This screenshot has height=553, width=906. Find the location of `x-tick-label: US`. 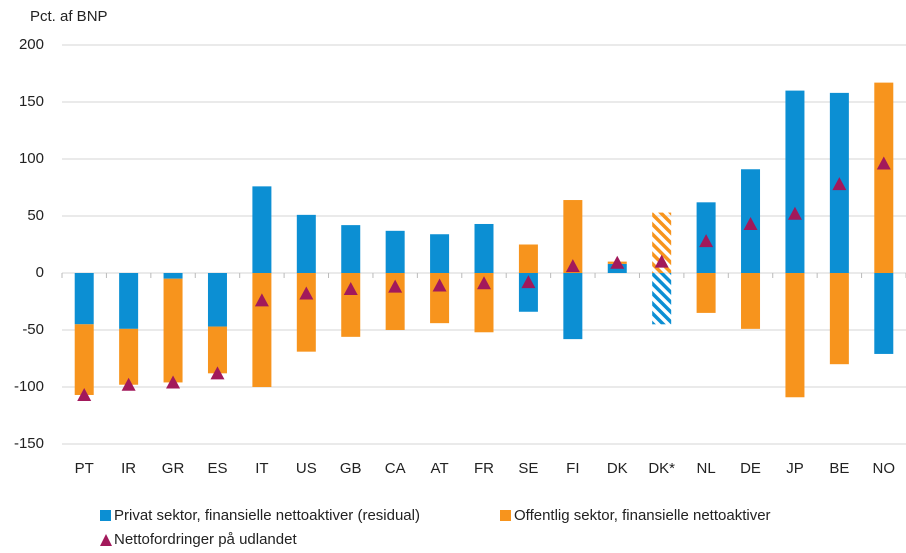

x-tick-label: US is located at coordinates (306, 468).